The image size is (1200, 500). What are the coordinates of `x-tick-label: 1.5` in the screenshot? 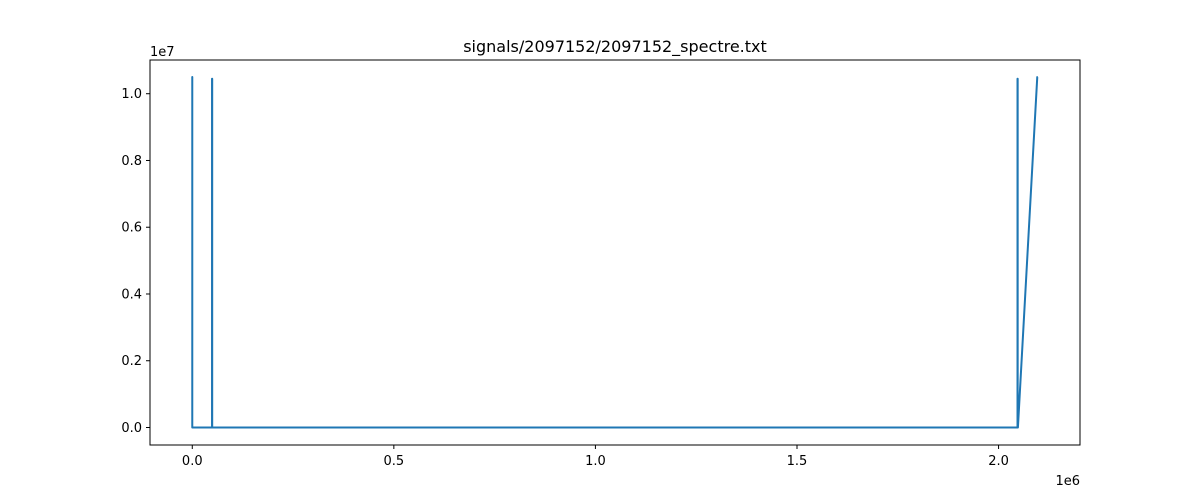 It's located at (797, 461).